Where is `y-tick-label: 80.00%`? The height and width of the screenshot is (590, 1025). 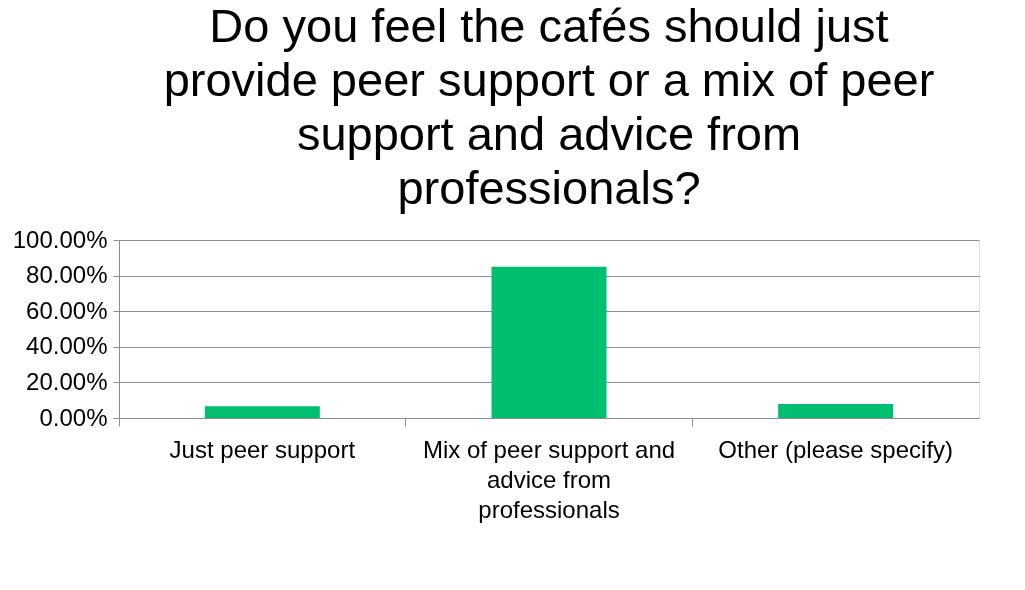 y-tick-label: 80.00% is located at coordinates (67, 275).